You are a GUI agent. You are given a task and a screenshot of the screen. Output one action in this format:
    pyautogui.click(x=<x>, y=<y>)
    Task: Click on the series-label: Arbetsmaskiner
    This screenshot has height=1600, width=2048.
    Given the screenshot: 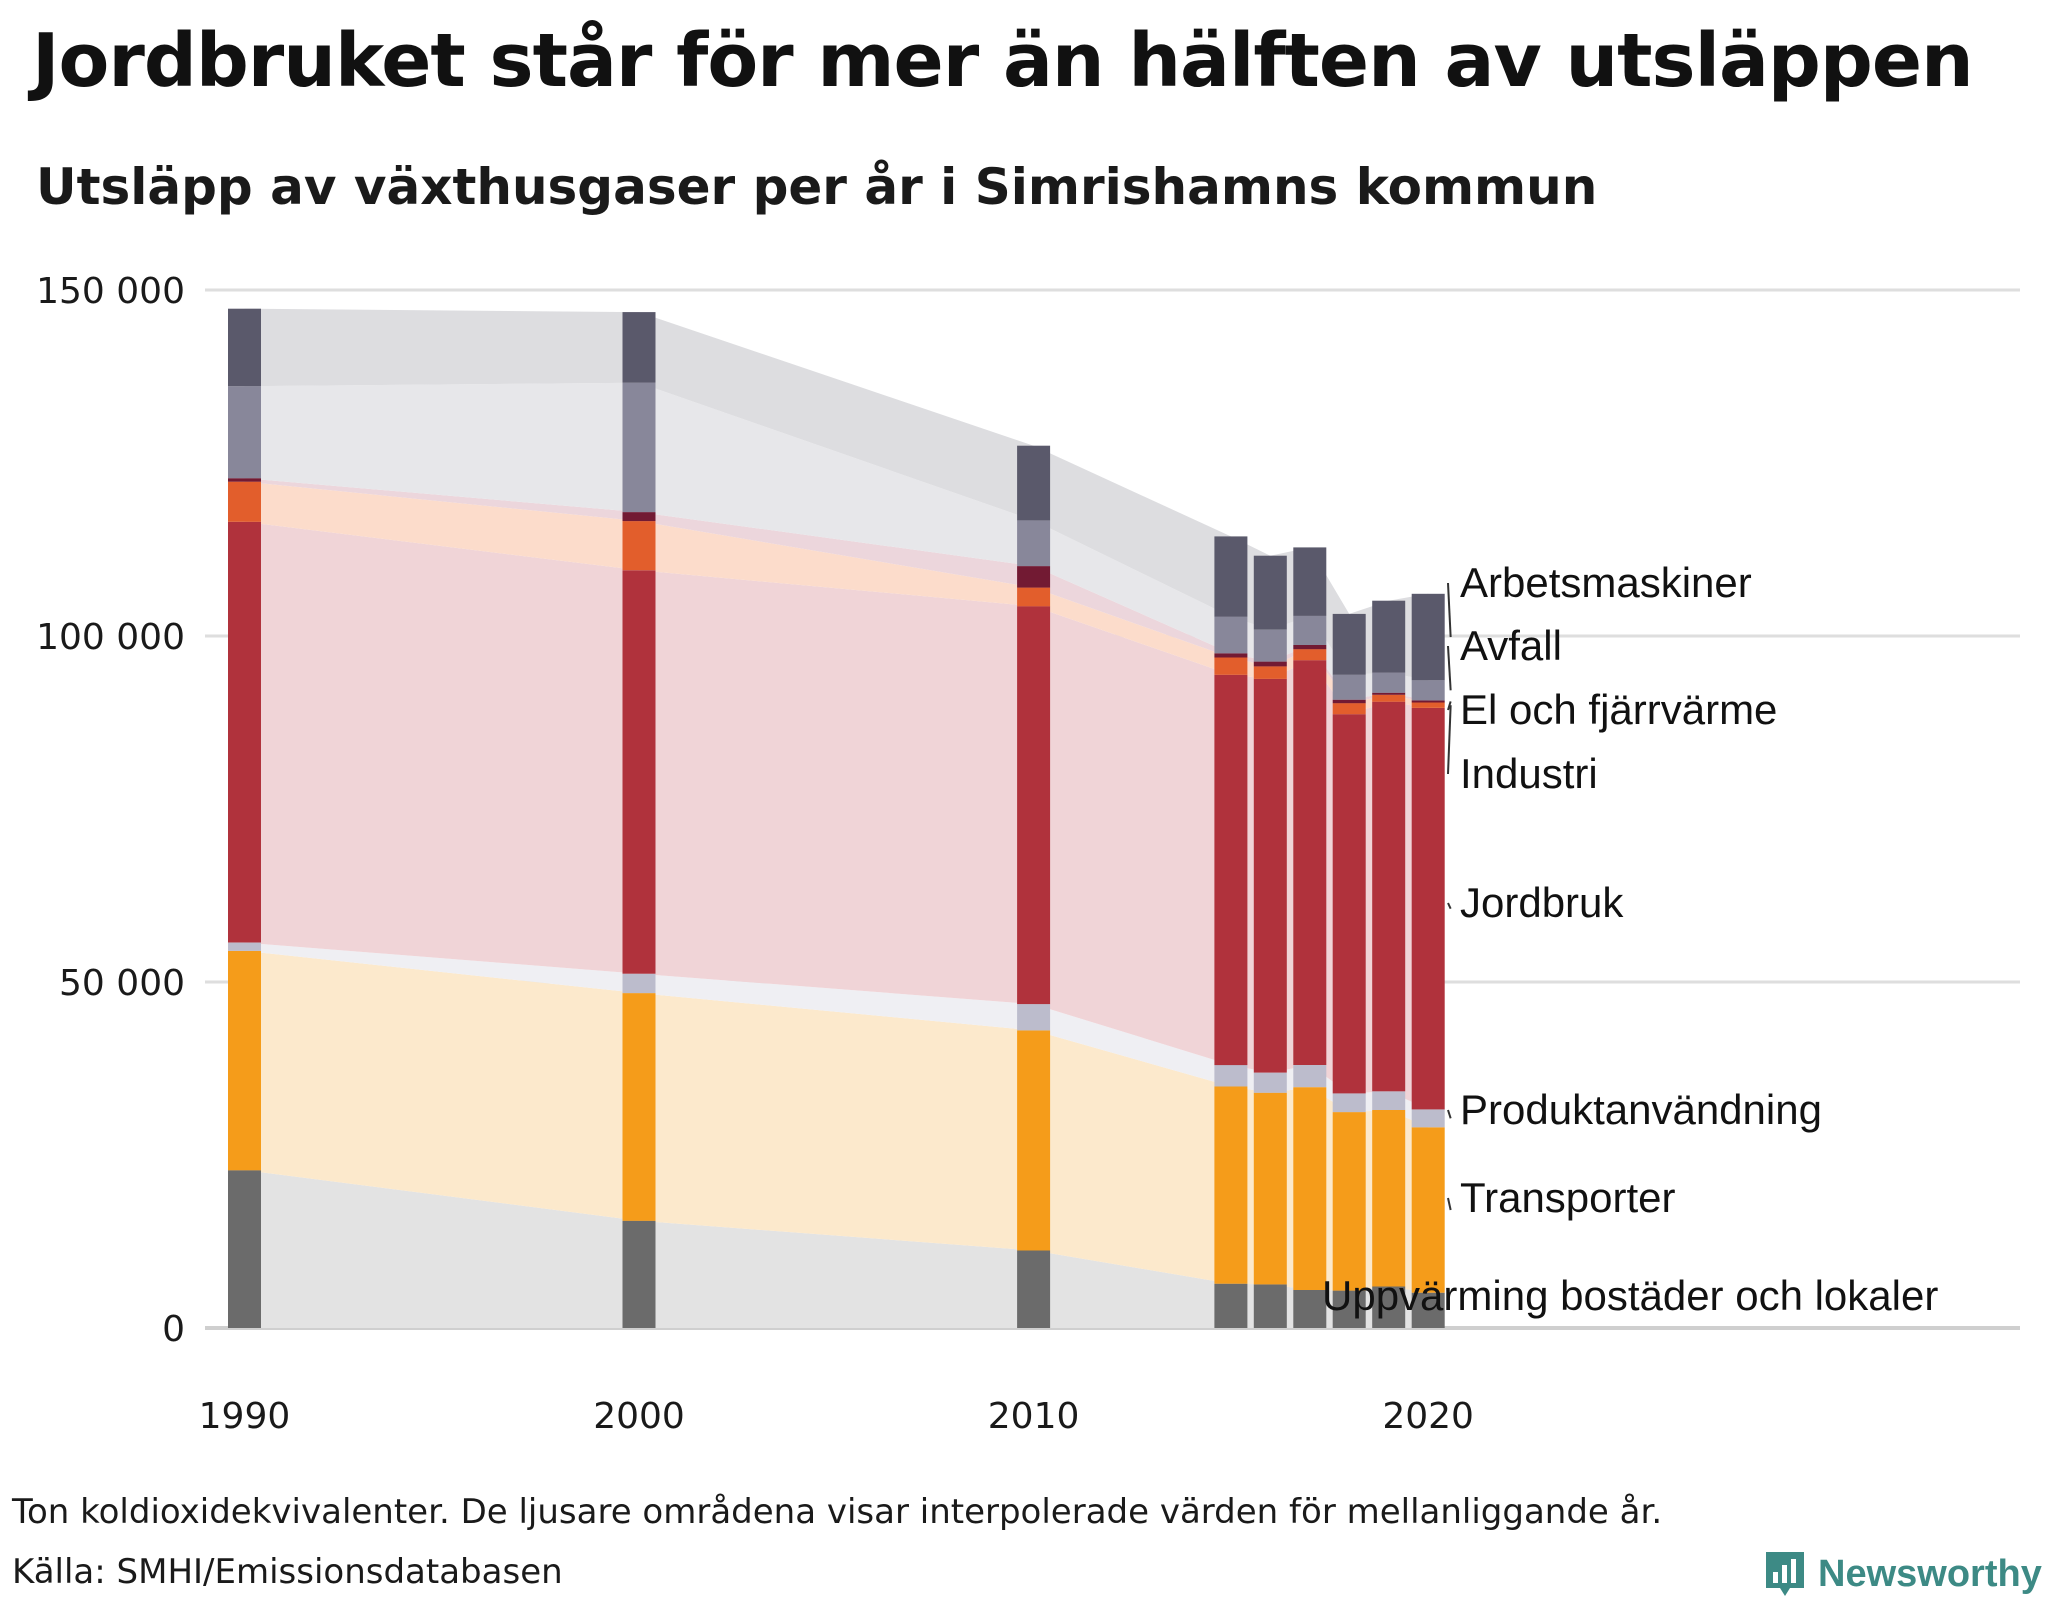 What is the action you would take?
    pyautogui.click(x=1606, y=582)
    